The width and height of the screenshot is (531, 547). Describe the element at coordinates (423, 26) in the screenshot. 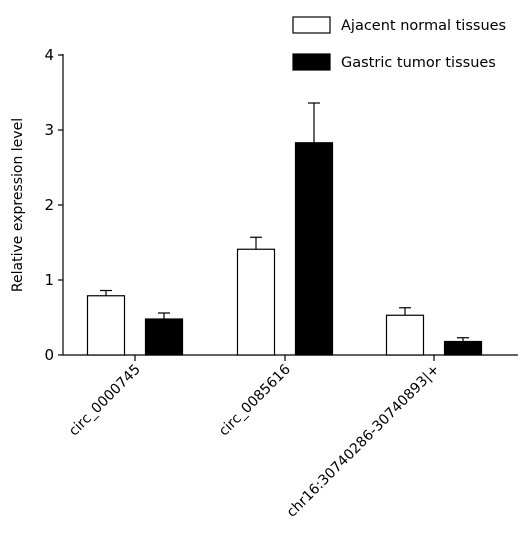

I see `legend-label: Ajacent normal tissues` at that location.